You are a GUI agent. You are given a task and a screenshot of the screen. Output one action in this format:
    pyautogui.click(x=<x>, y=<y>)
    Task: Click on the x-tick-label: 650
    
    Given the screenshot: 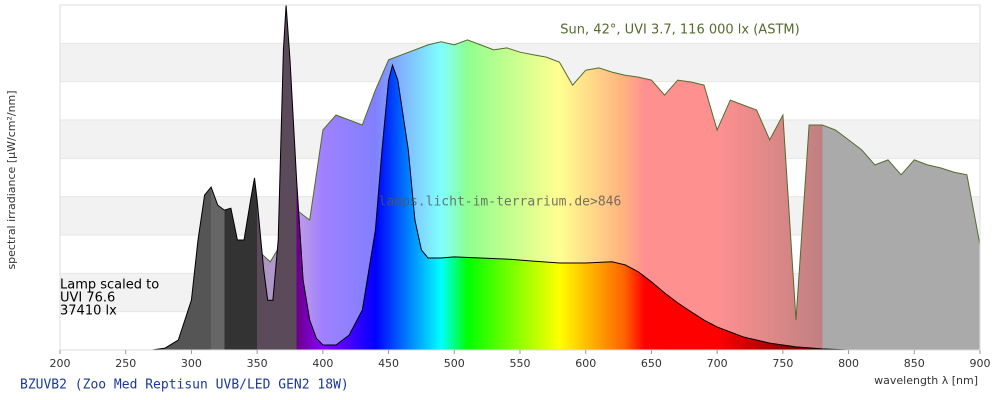 What is the action you would take?
    pyautogui.click(x=651, y=363)
    